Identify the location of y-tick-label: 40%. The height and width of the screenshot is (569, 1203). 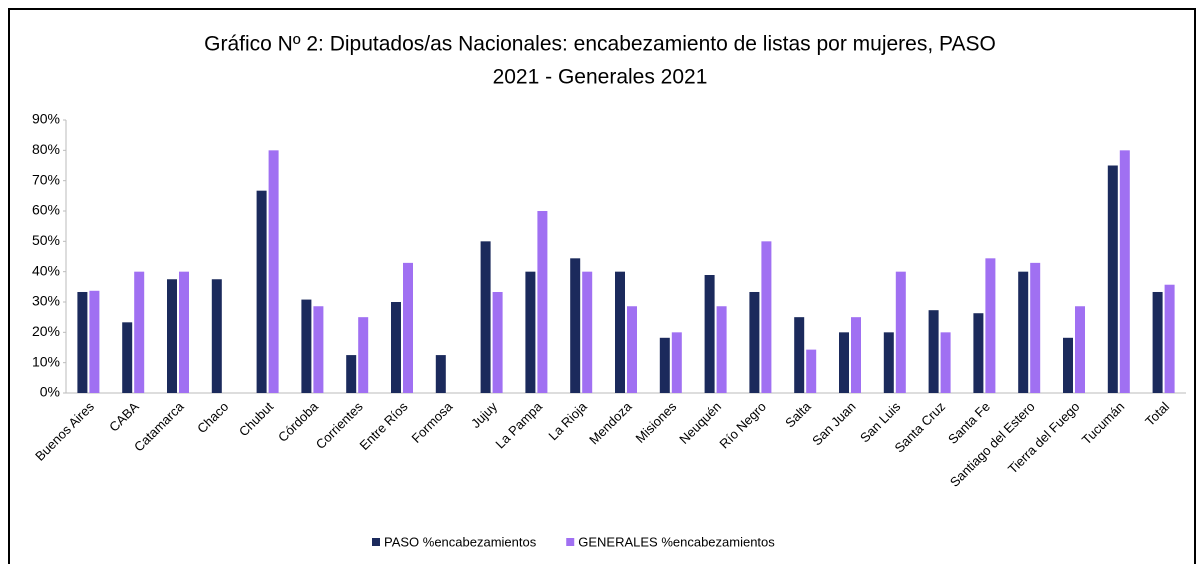
(46, 270).